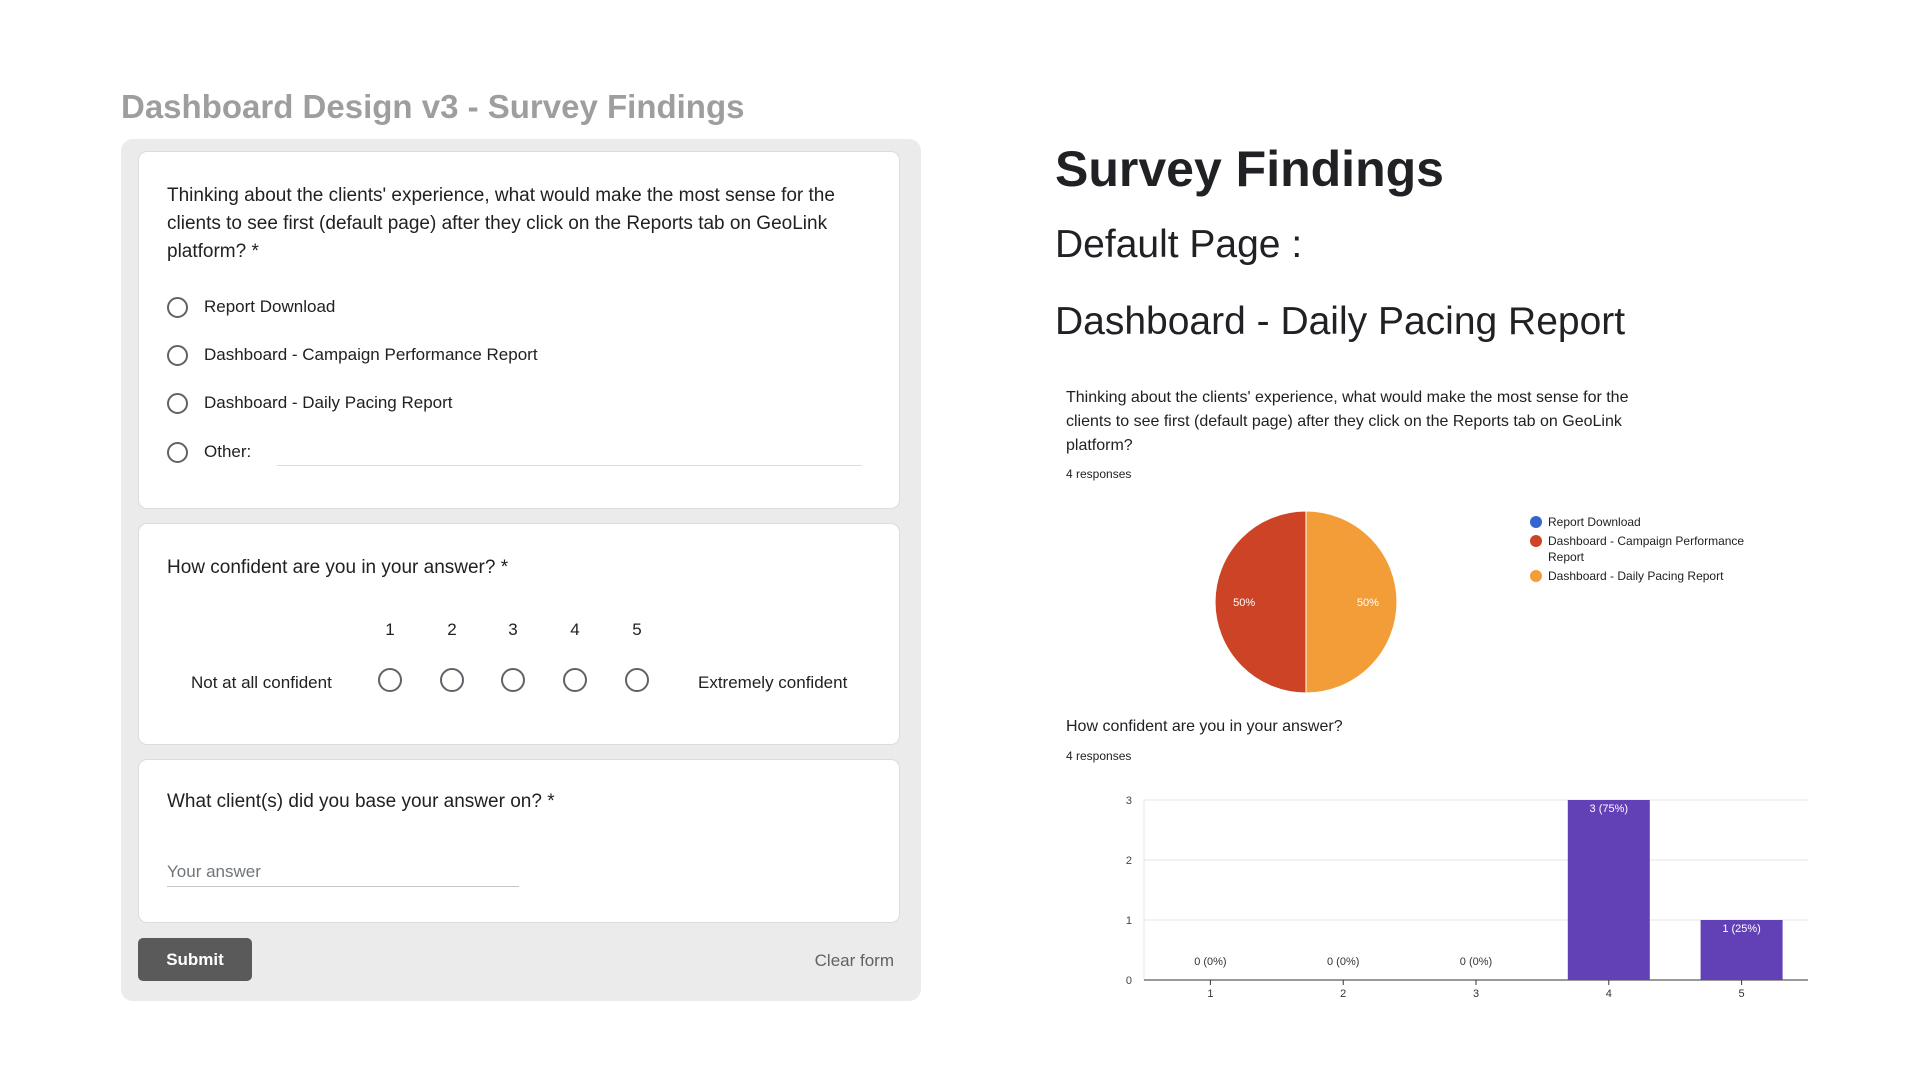 This screenshot has height=1080, width=1920. Describe the element at coordinates (1340, 321) in the screenshot. I see `default-page-value: Dashboard - Daily Pacing Report` at that location.